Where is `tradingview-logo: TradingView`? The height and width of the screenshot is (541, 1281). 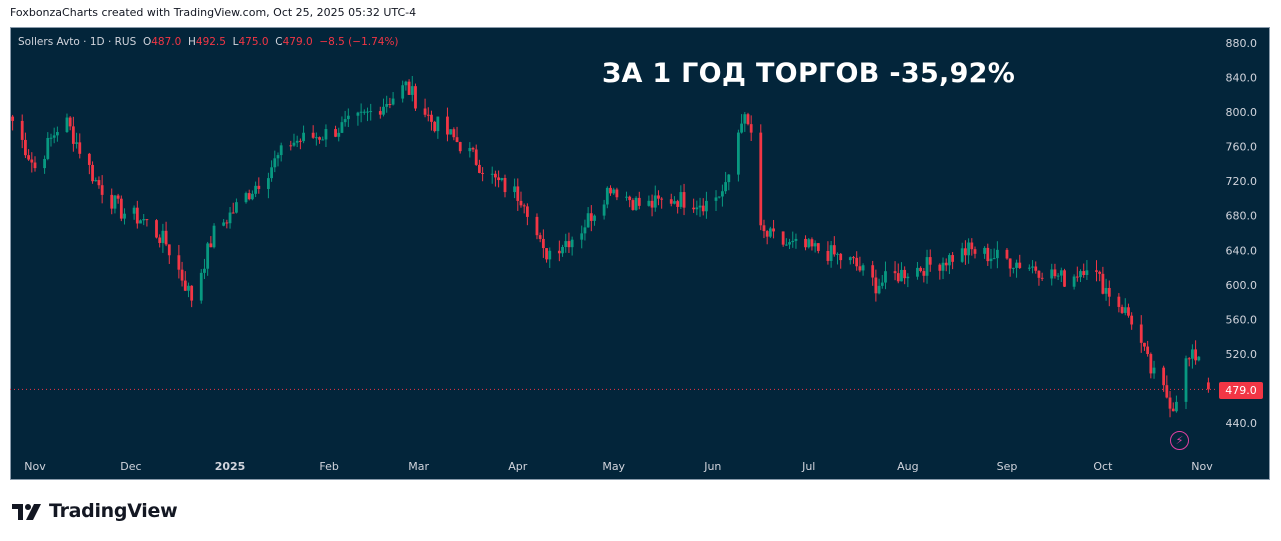 tradingview-logo: TradingView is located at coordinates (95, 511).